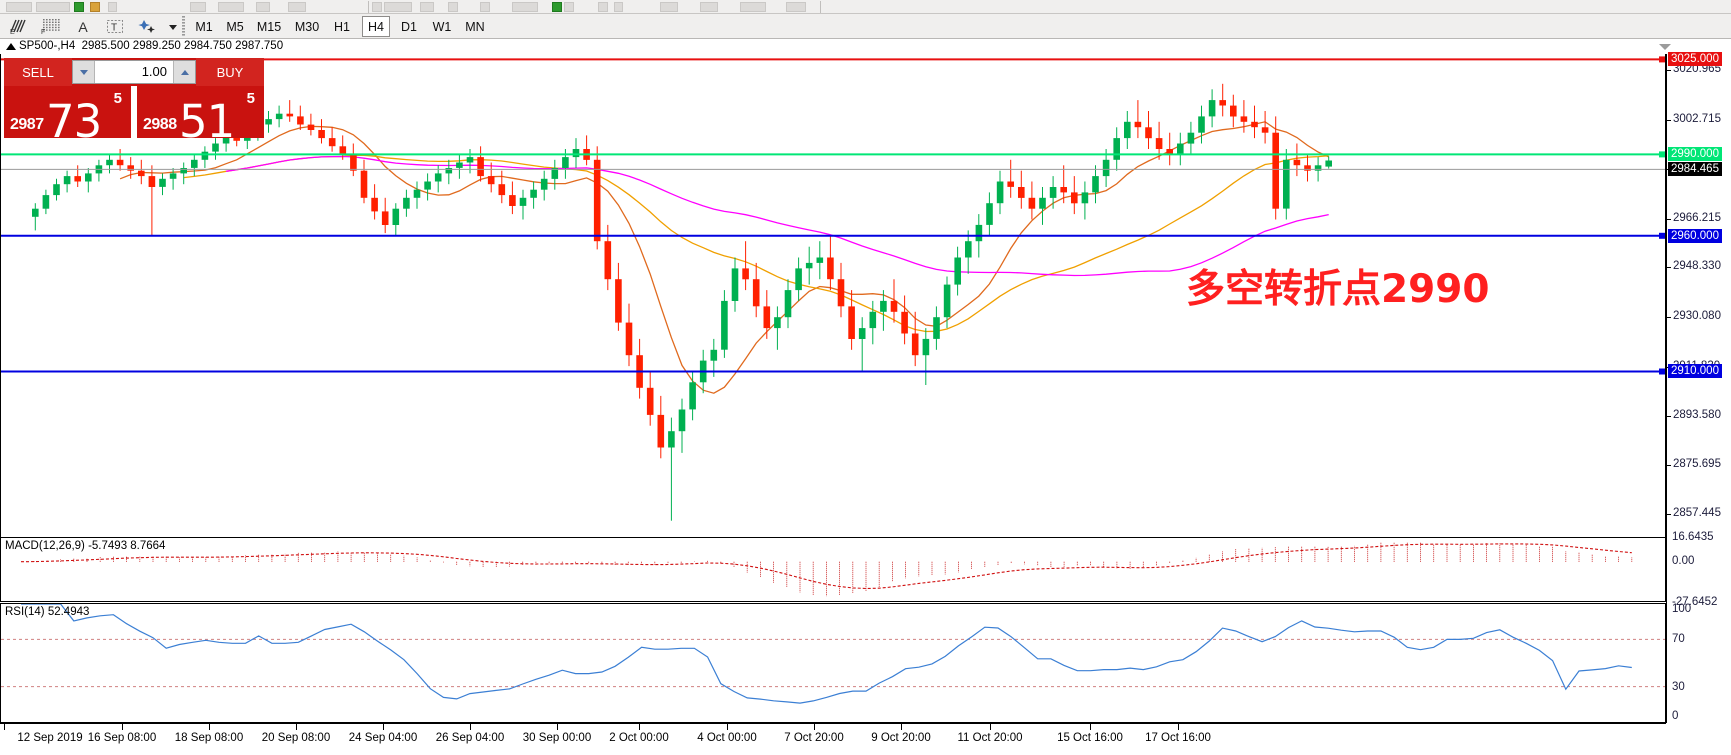 Image resolution: width=1731 pixels, height=755 pixels. Describe the element at coordinates (51, 26) in the screenshot. I see `expert-advisor-icon: F` at that location.